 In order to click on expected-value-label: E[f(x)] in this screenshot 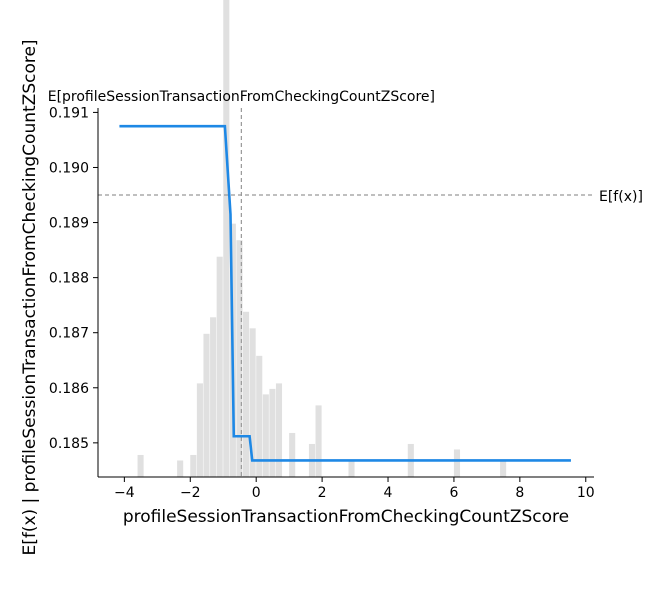, I will do `click(621, 197)`.